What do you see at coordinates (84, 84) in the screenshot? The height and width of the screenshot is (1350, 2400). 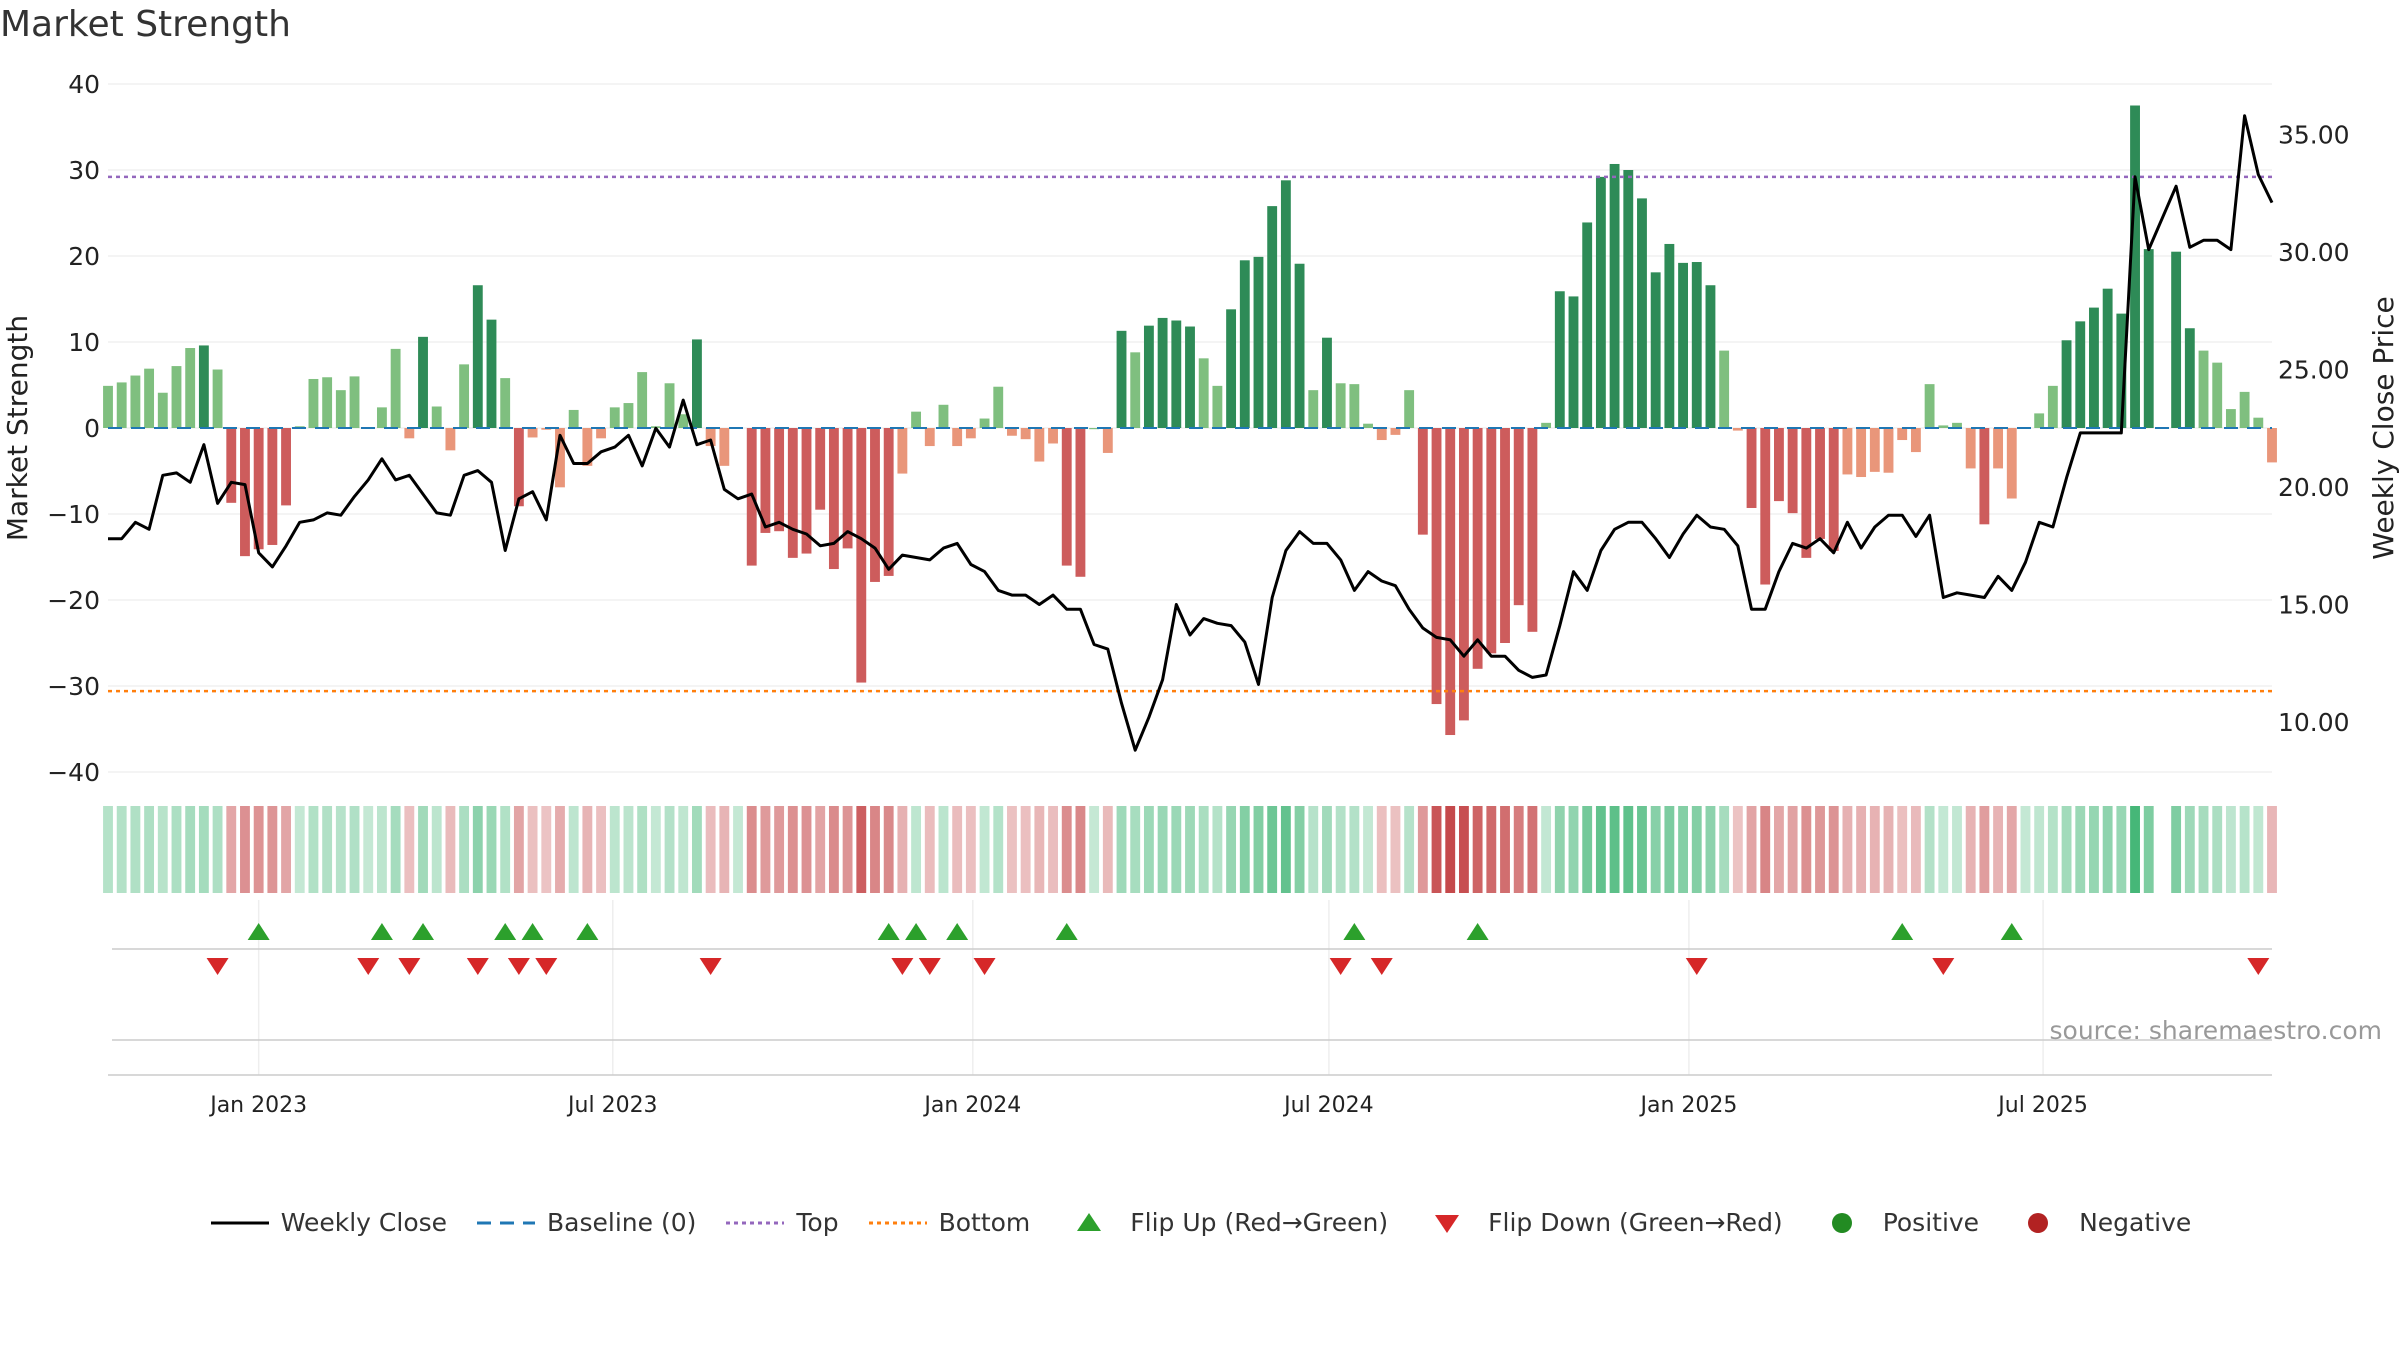 I see `left-y-tick-label: 40` at bounding box center [84, 84].